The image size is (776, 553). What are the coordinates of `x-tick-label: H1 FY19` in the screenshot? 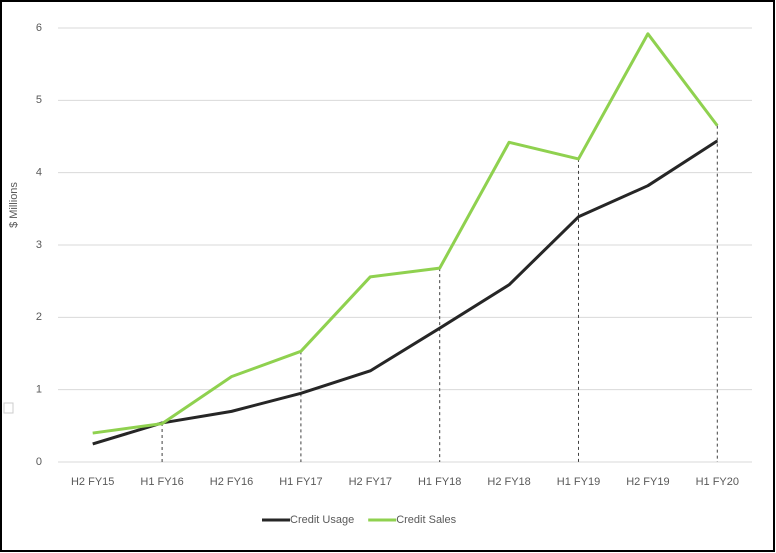 It's located at (578, 482).